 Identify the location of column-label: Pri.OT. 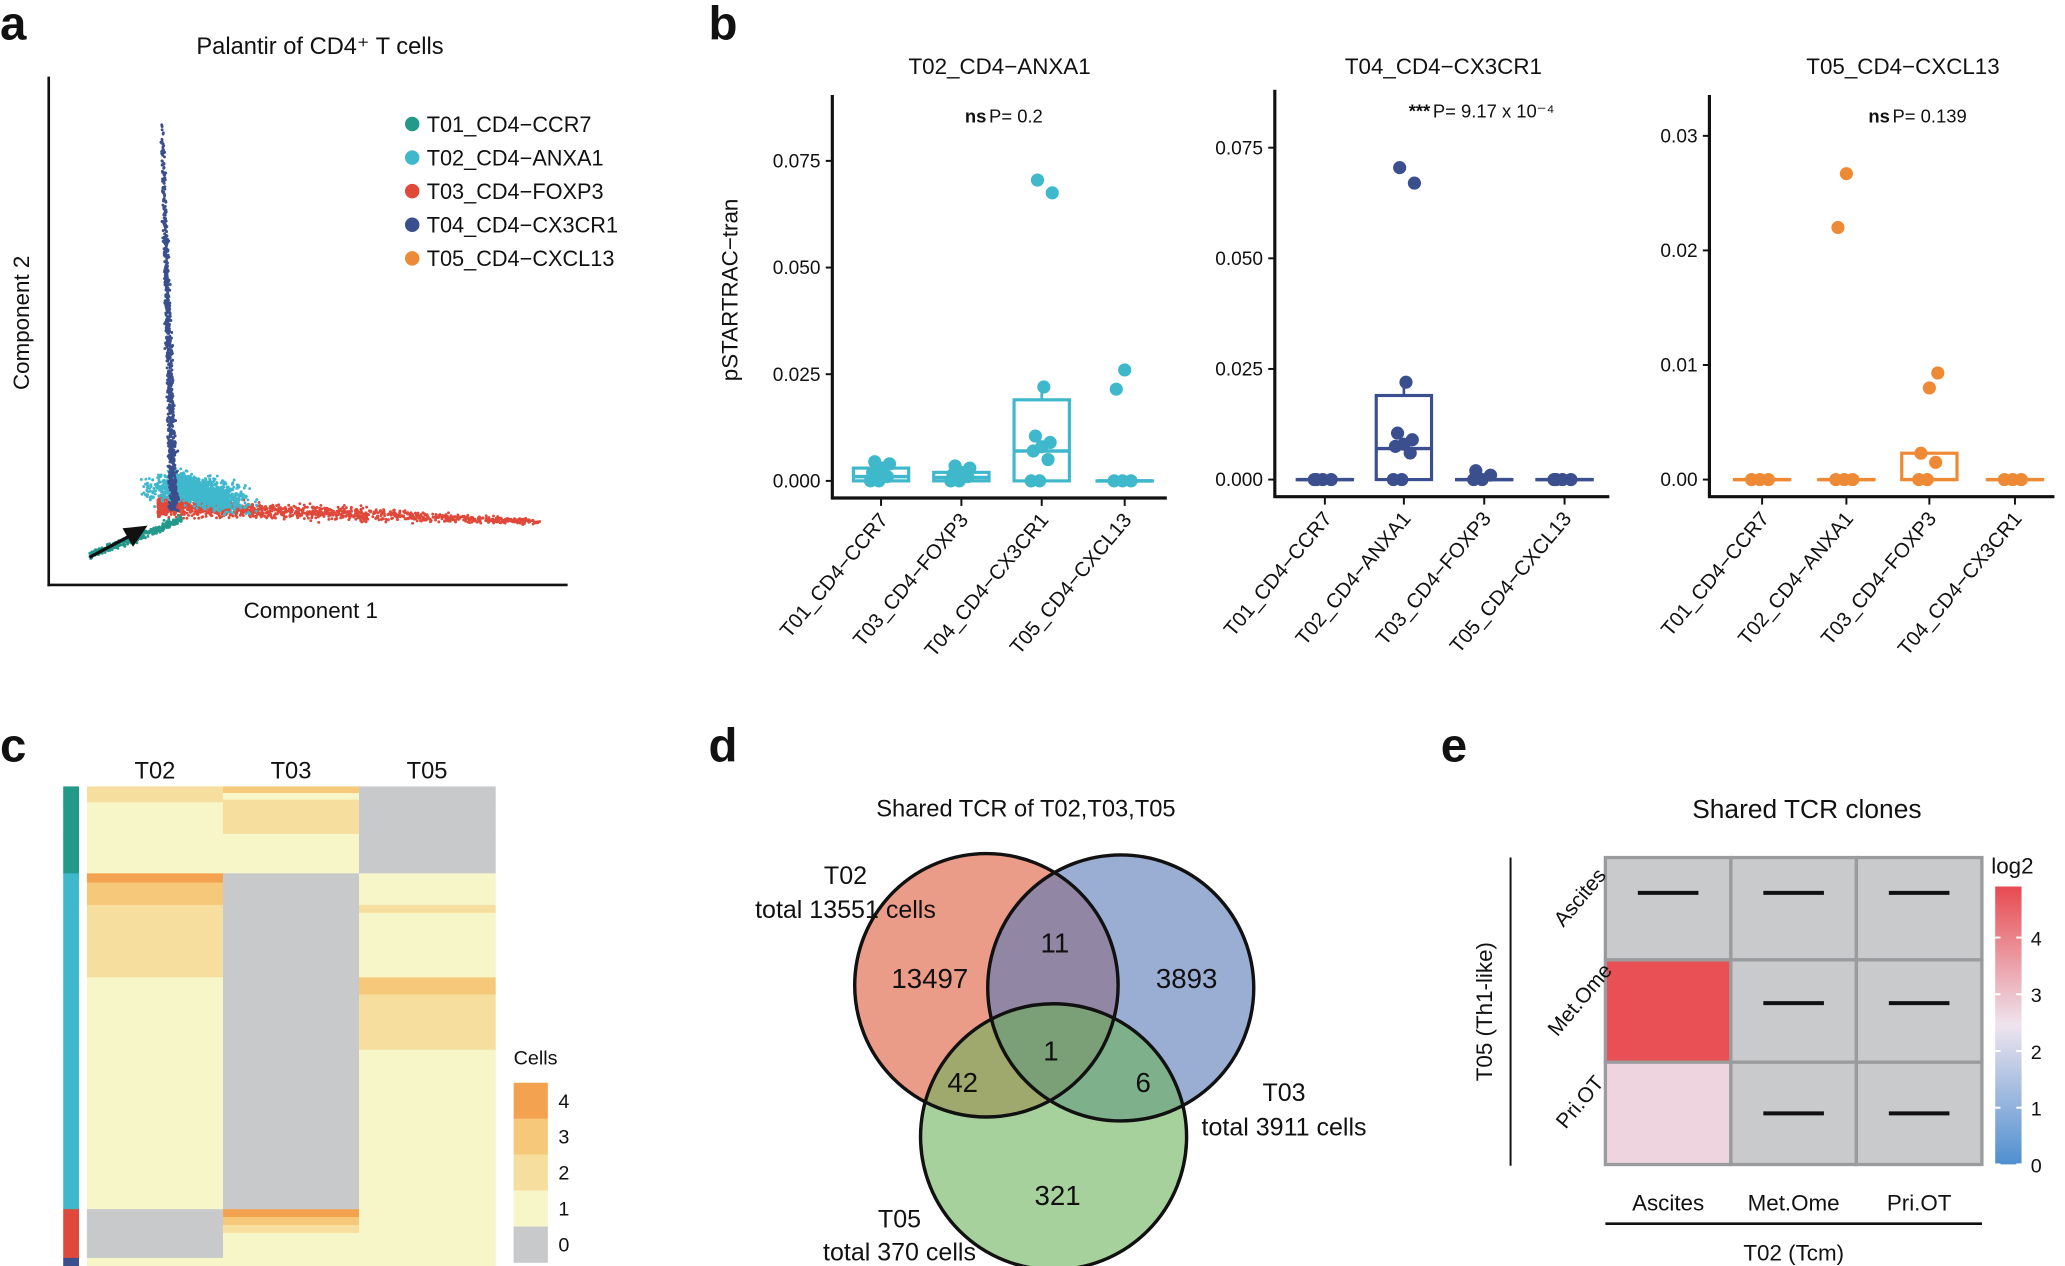
(1919, 1202).